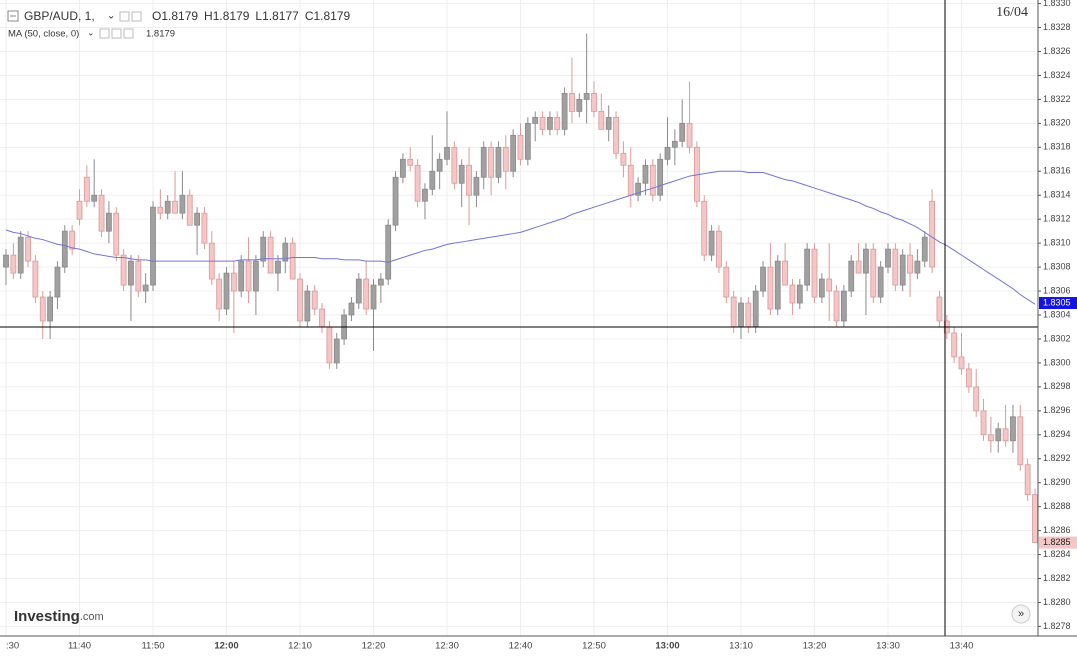 The height and width of the screenshot is (656, 1077). I want to click on low-value: 1.8177, so click(280, 16).